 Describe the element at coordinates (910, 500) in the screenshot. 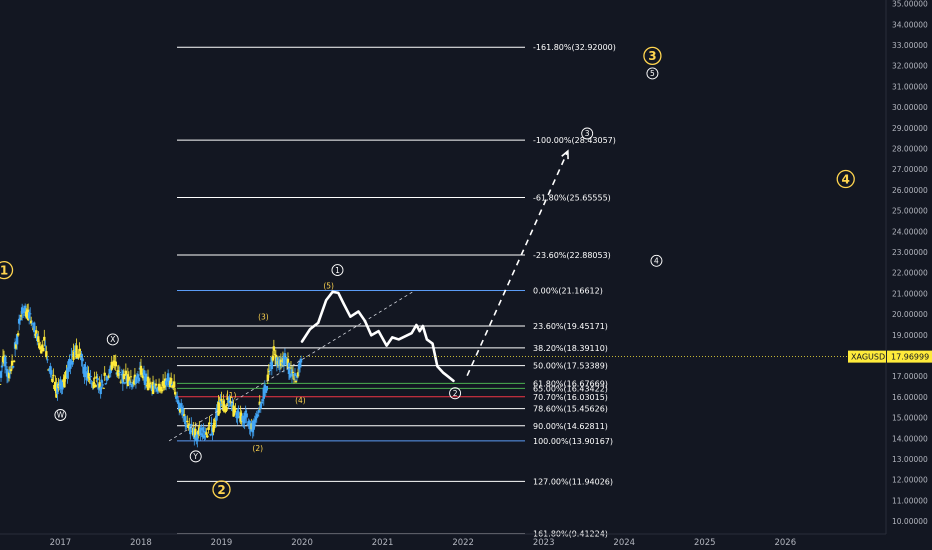

I see `y-tick-label: 11.00000` at that location.